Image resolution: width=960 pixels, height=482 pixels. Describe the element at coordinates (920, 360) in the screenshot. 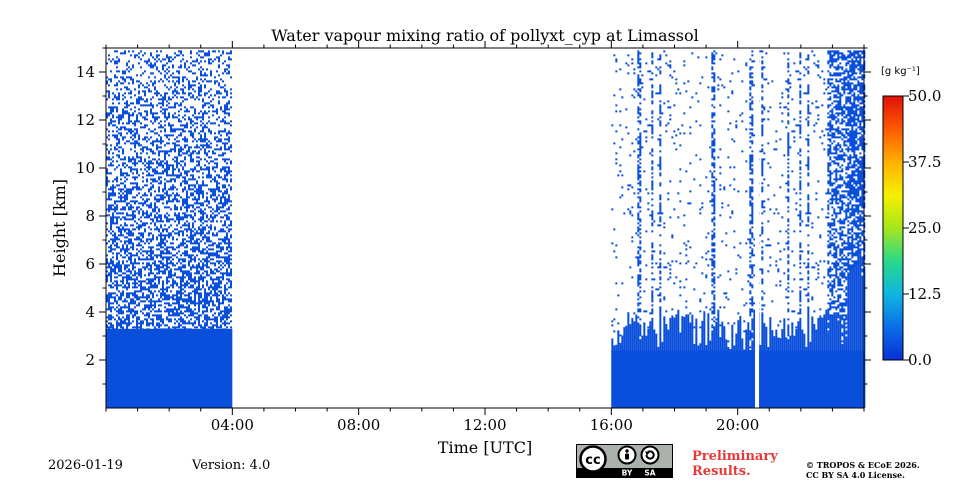

I see `colorbar-tick-label: 0.0` at that location.